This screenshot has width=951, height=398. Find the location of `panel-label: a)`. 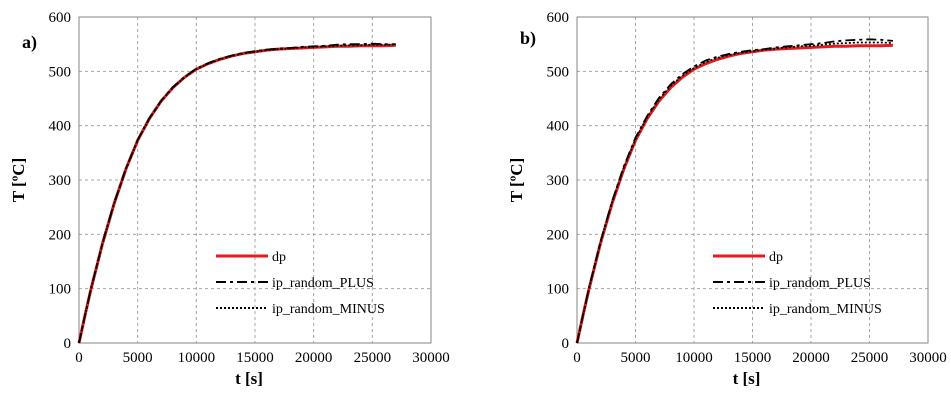

panel-label: a) is located at coordinates (29, 42).